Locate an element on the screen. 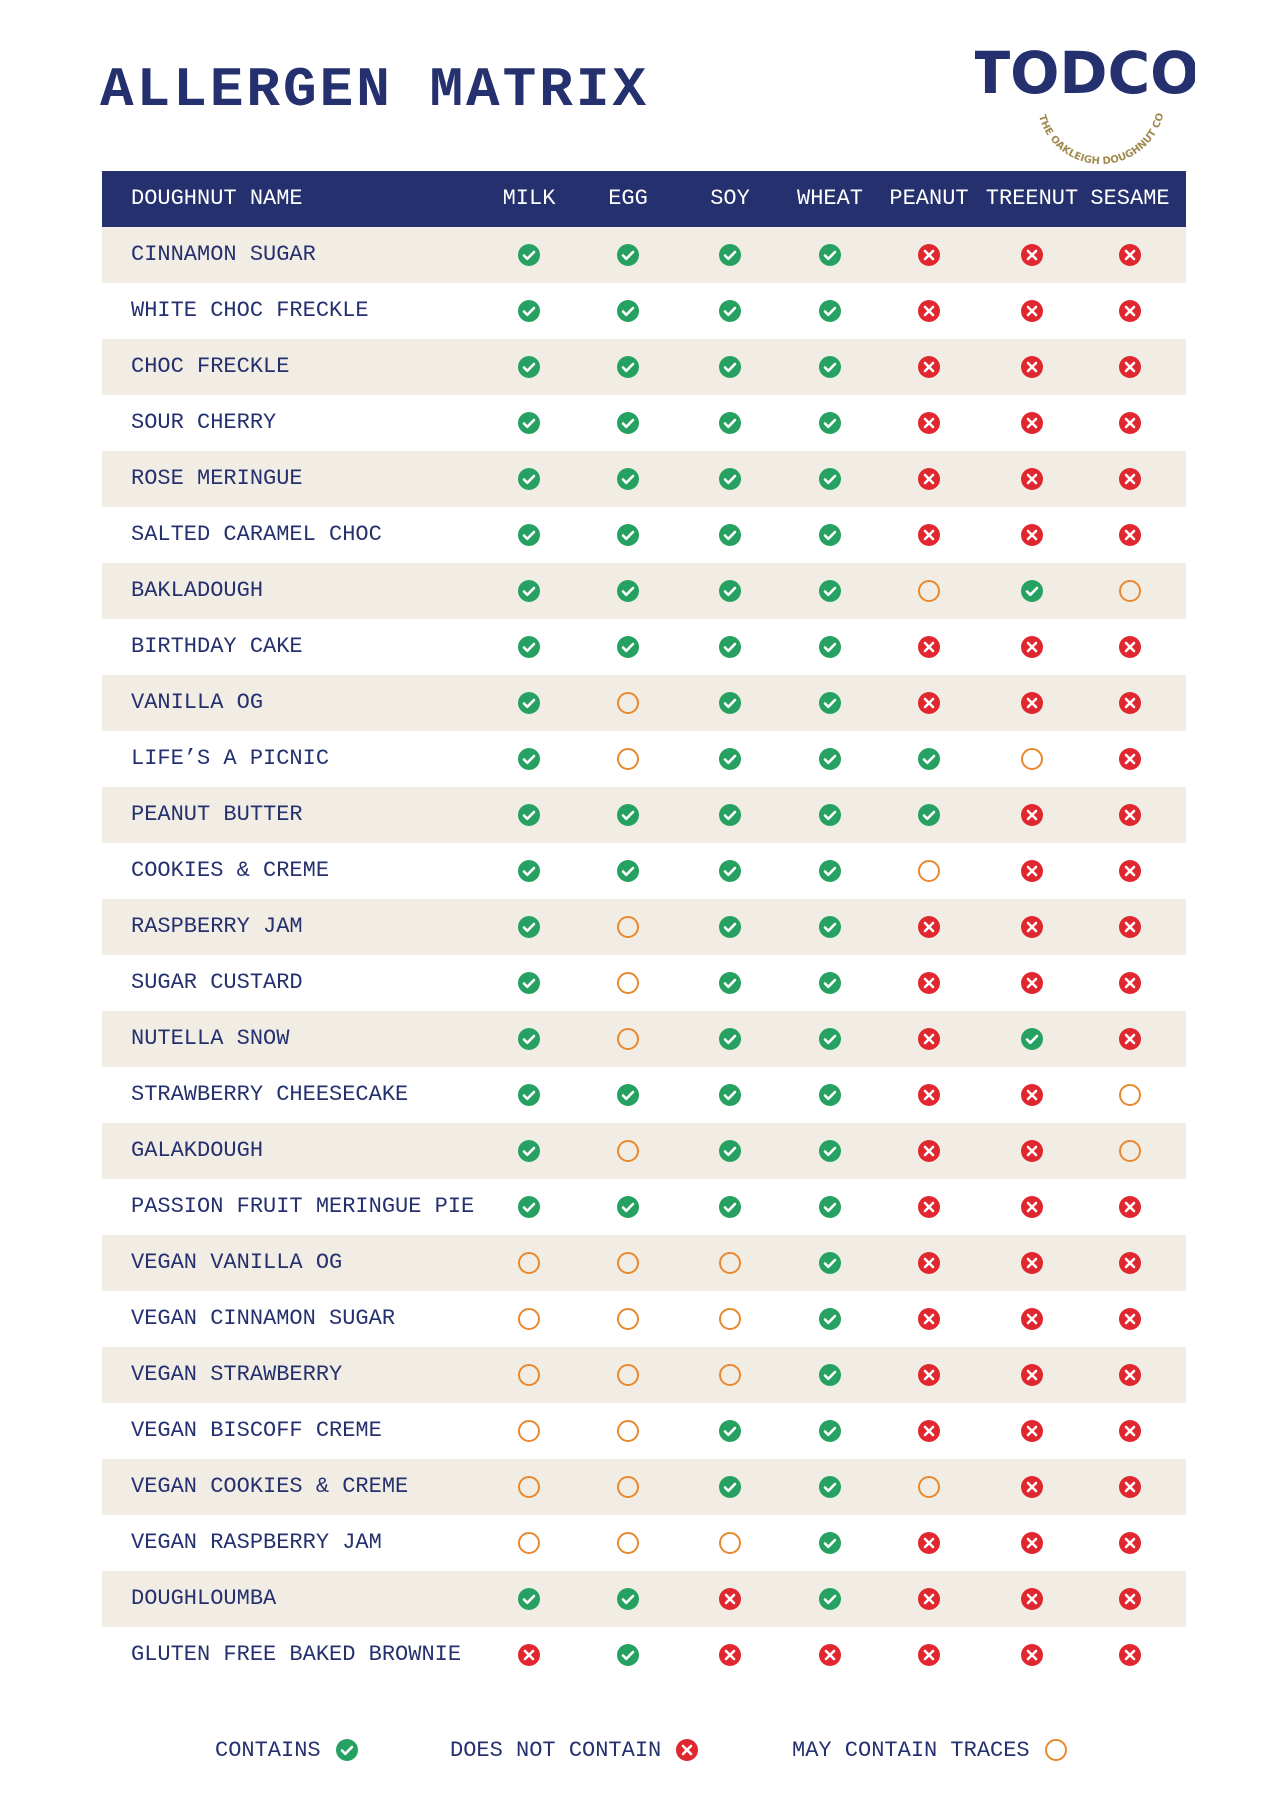  column-header: TREENUT is located at coordinates (1032, 198).